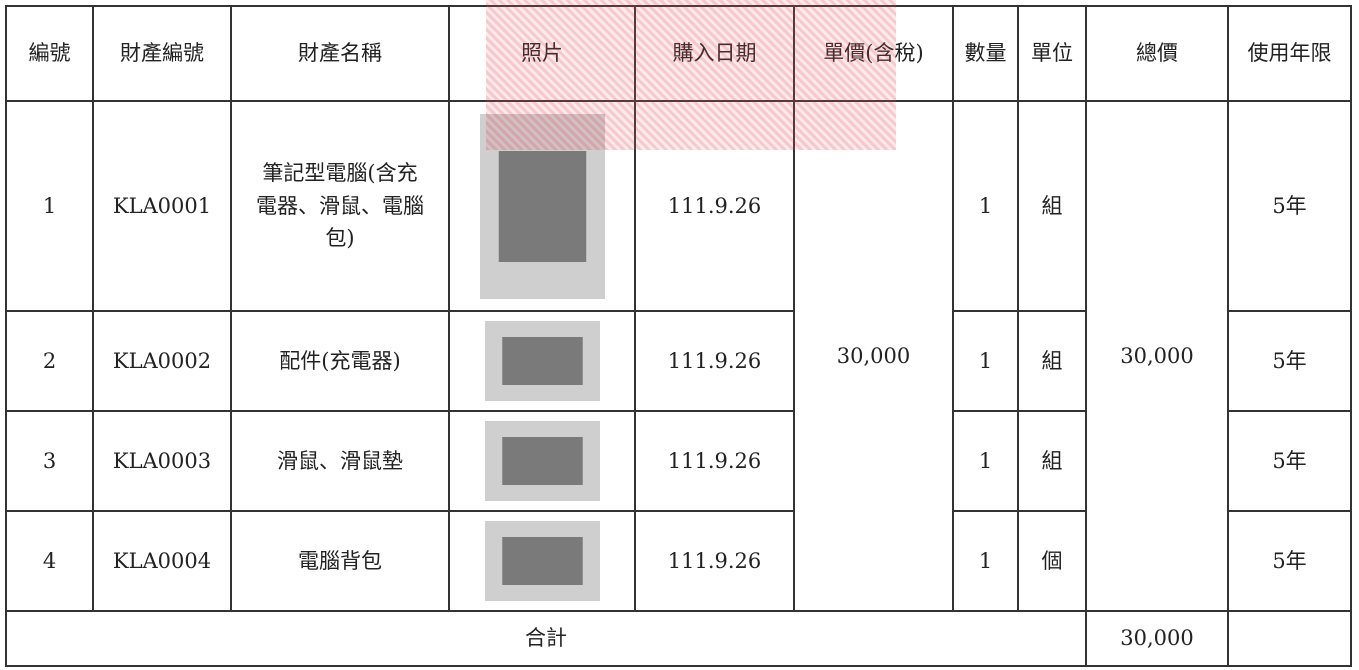 Image resolution: width=1359 pixels, height=670 pixels. What do you see at coordinates (162, 53) in the screenshot?
I see `header-cell: 財產編號` at bounding box center [162, 53].